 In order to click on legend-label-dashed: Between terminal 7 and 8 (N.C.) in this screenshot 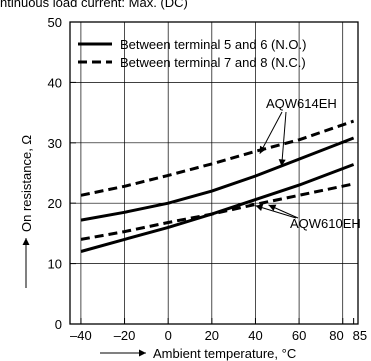, I will do `click(213, 62)`.